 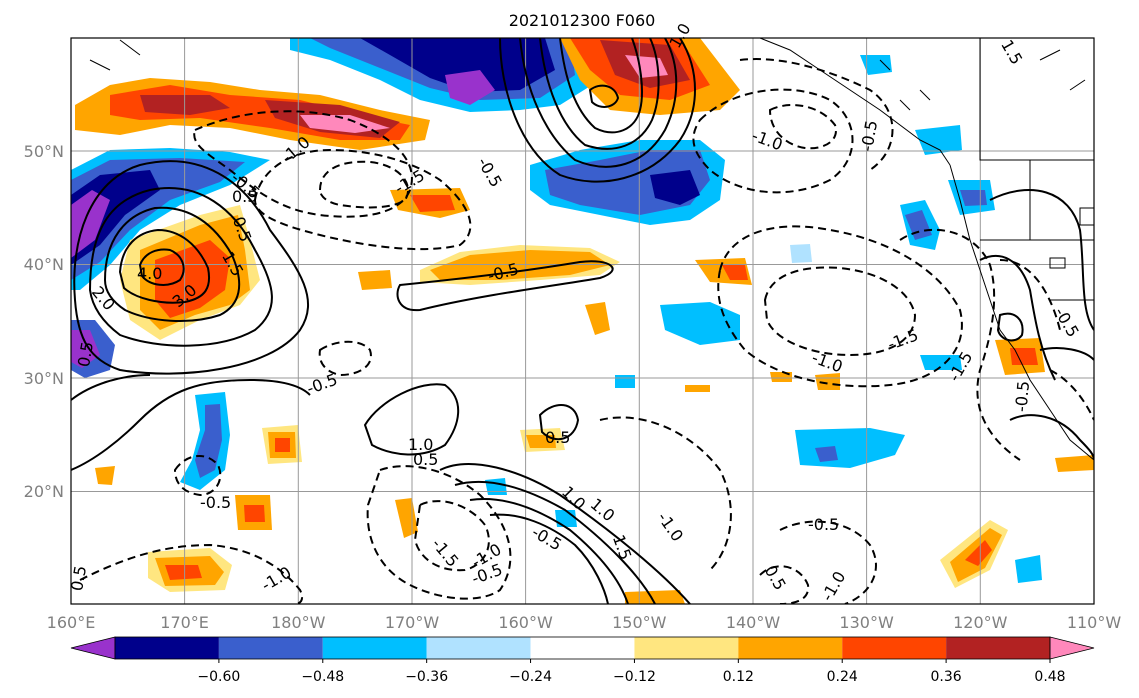 I want to click on lon-tick-label: 170°W, so click(x=412, y=622).